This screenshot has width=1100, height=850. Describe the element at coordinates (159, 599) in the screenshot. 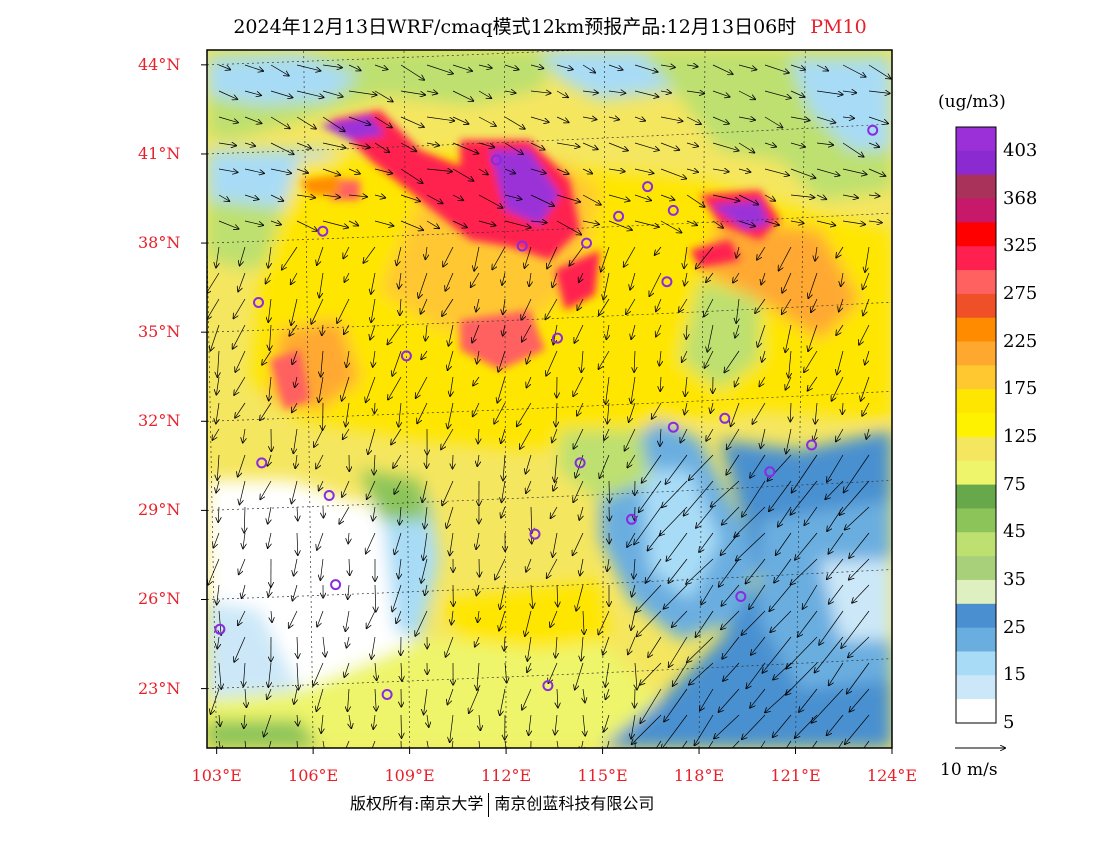

I see `lat-label: 26°N` at that location.